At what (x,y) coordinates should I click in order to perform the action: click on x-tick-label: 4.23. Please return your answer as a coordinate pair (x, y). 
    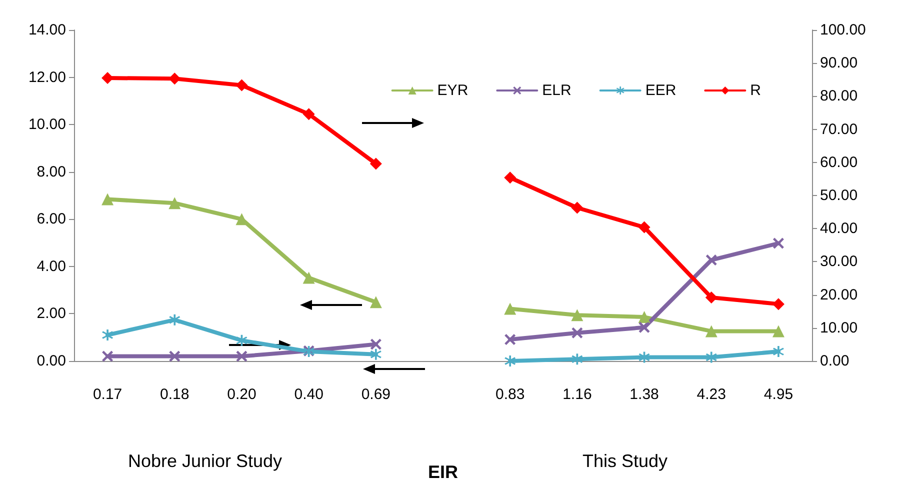
    Looking at the image, I should click on (711, 394).